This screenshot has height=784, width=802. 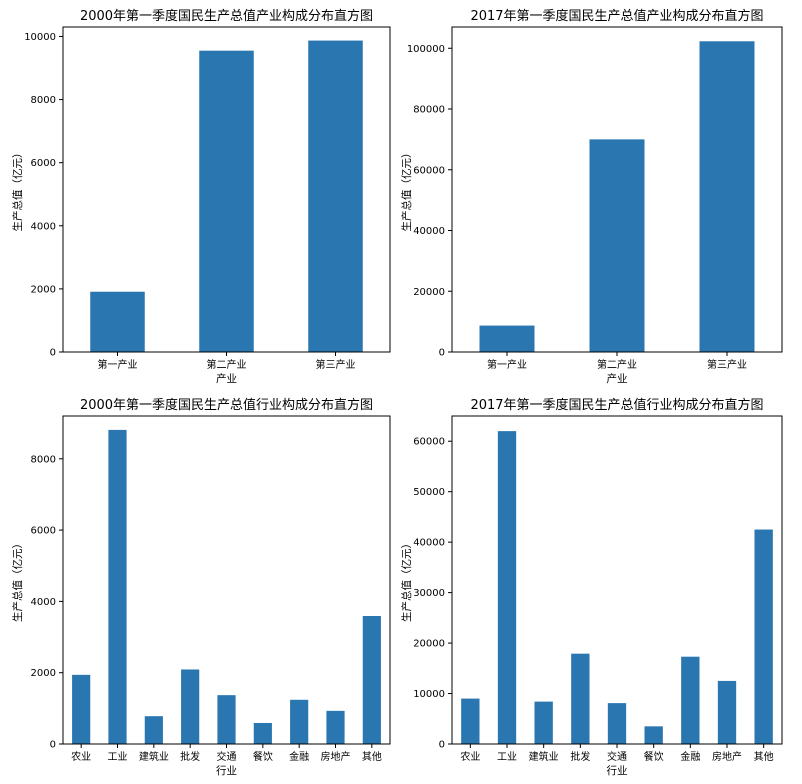 What do you see at coordinates (226, 16) in the screenshot?
I see `chart-title: 2000年第一季度国民生产总值产业构成分布直方图` at bounding box center [226, 16].